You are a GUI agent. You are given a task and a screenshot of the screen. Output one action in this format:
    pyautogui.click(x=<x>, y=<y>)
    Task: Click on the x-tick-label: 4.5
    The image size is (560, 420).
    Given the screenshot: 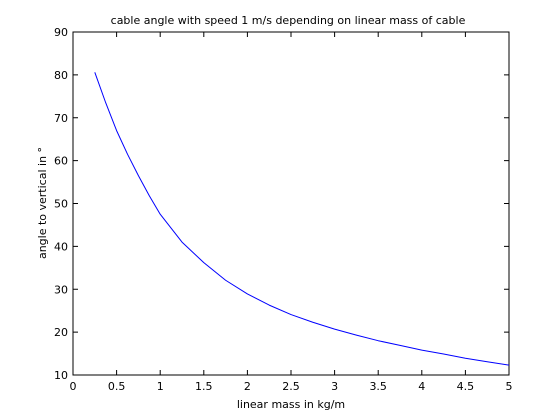 What is the action you would take?
    pyautogui.click(x=466, y=386)
    